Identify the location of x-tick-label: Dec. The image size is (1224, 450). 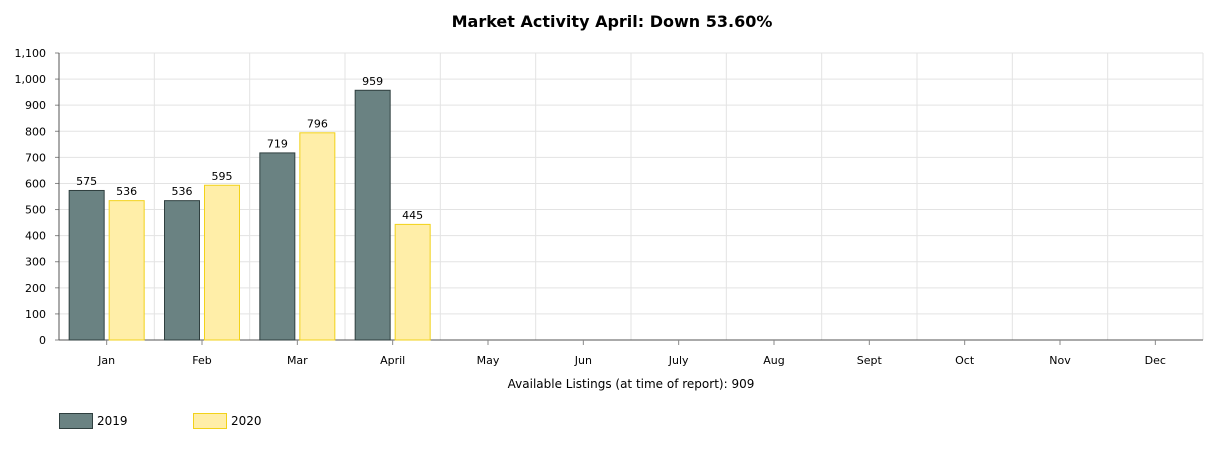
(1155, 360).